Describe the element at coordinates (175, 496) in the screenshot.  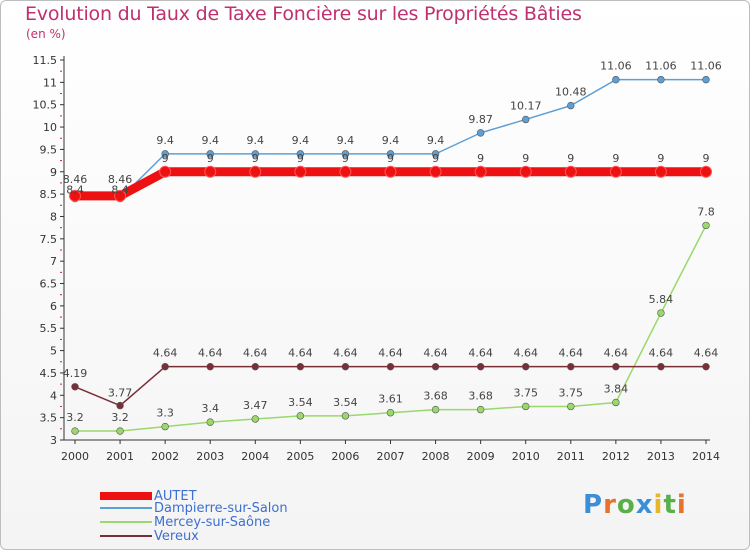
I see `legend-label-autet: AUTET` at that location.